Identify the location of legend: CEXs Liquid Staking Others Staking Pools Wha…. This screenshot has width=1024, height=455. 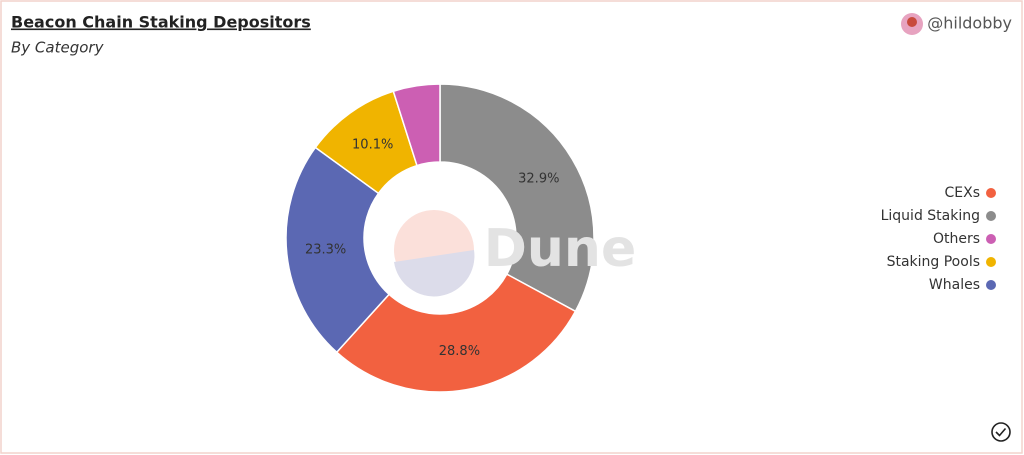
(938, 239).